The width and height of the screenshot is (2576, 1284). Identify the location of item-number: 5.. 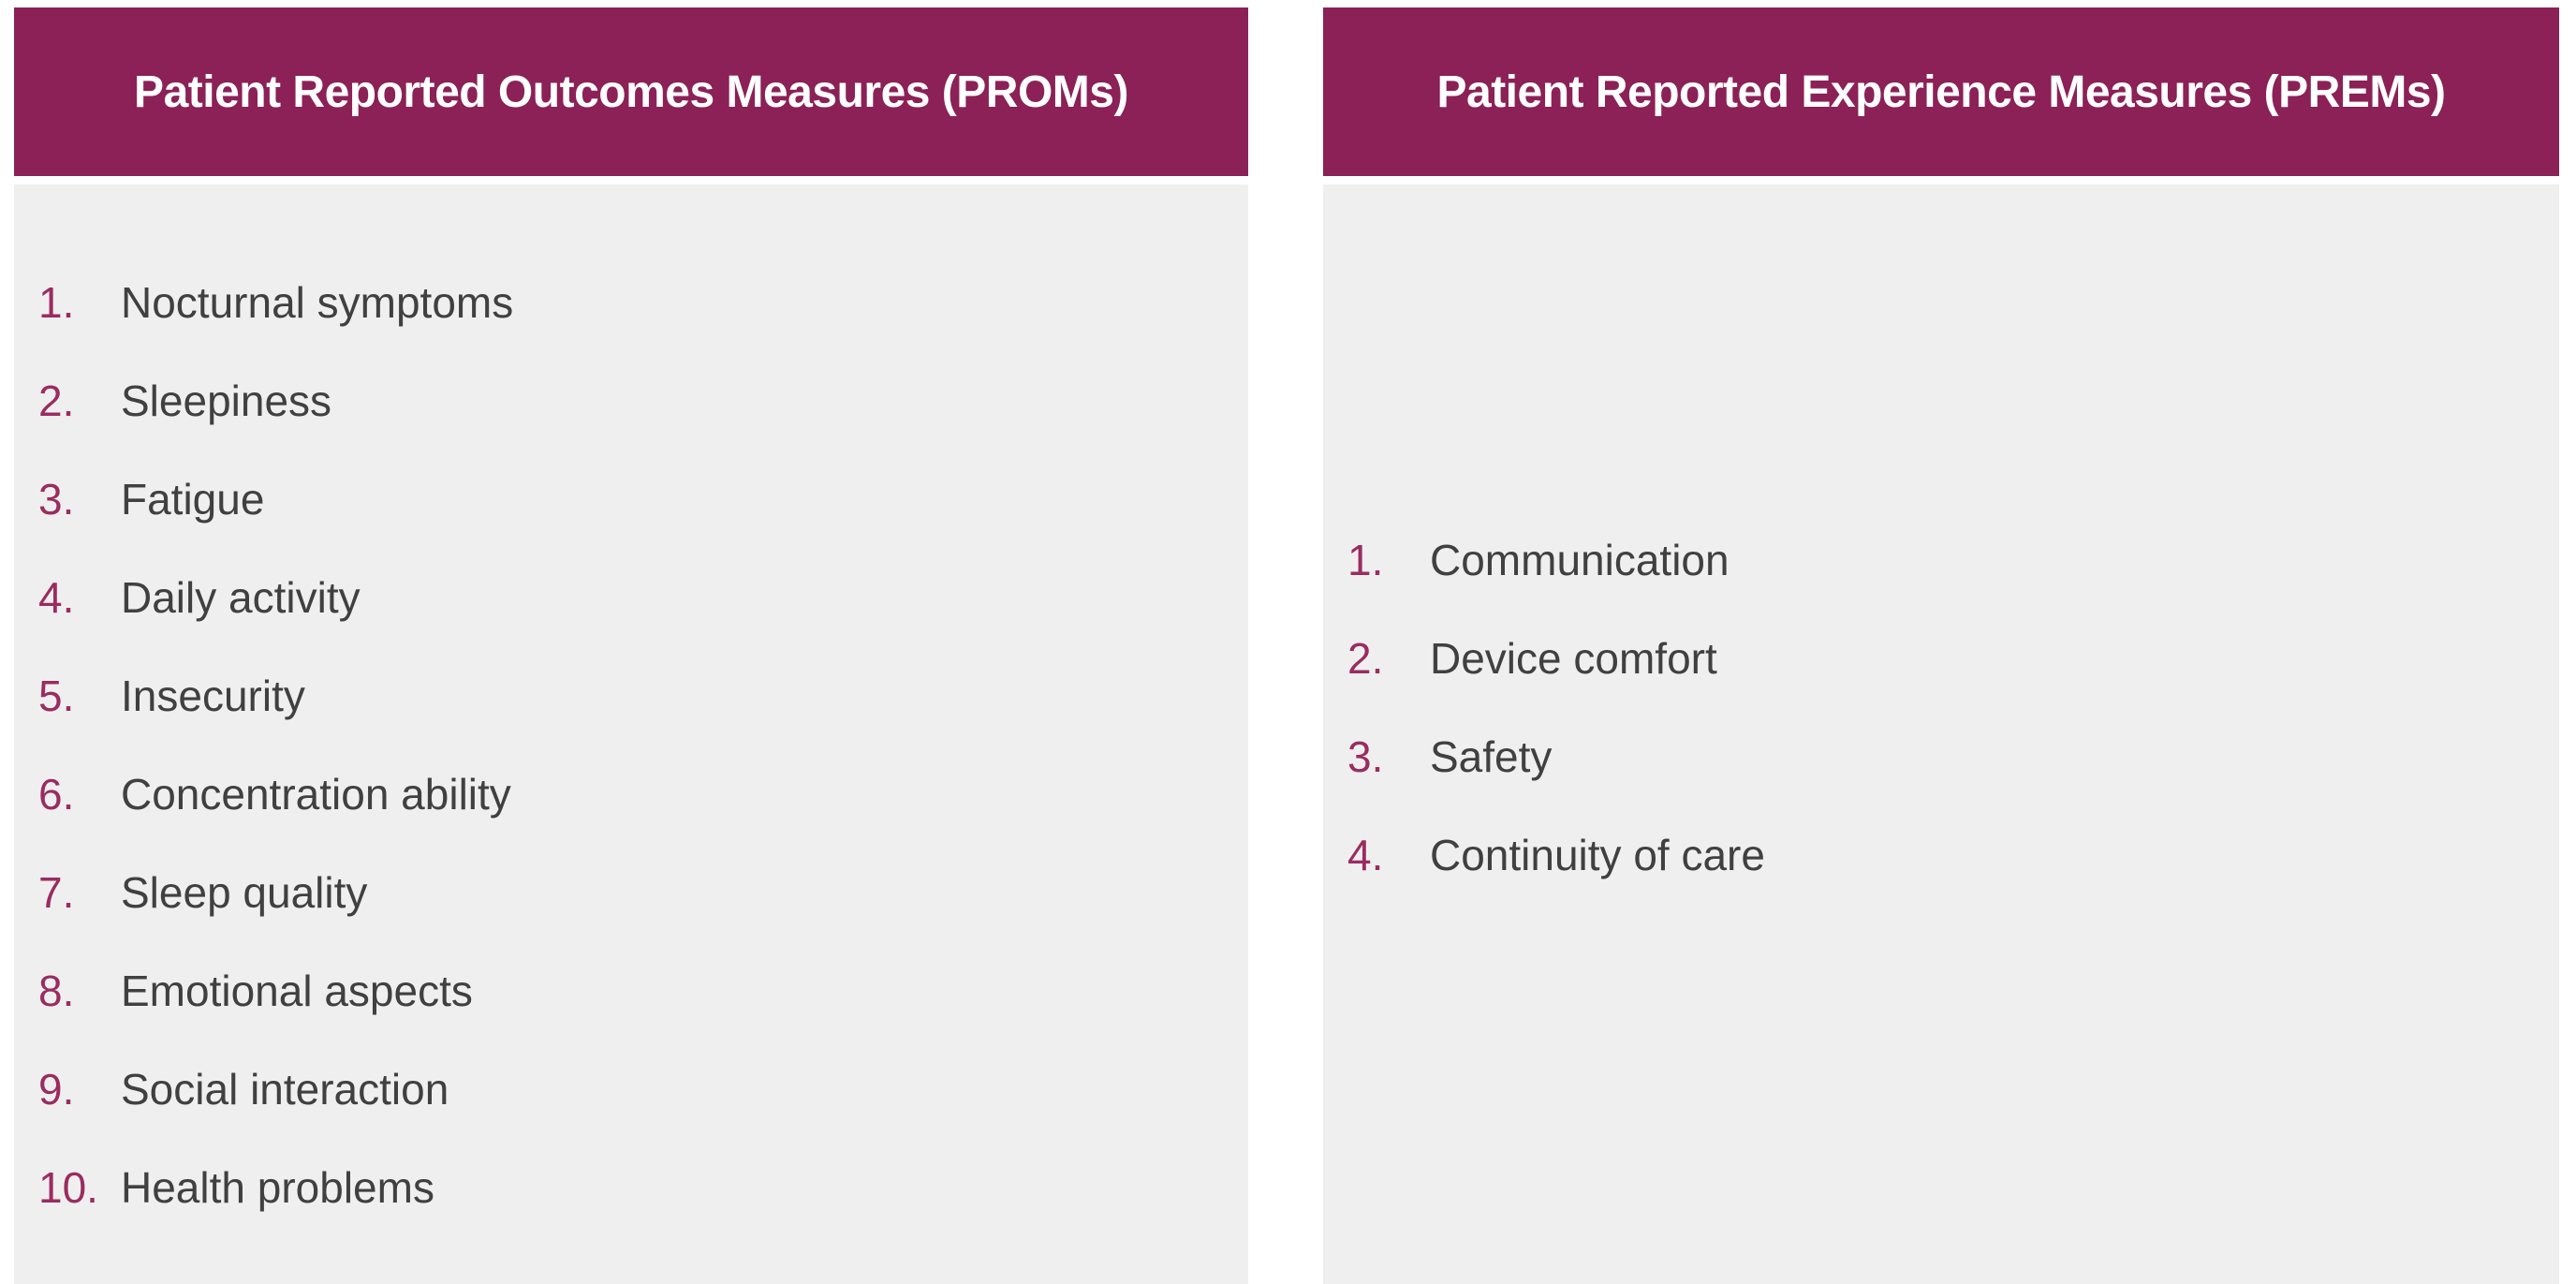
(56, 695).